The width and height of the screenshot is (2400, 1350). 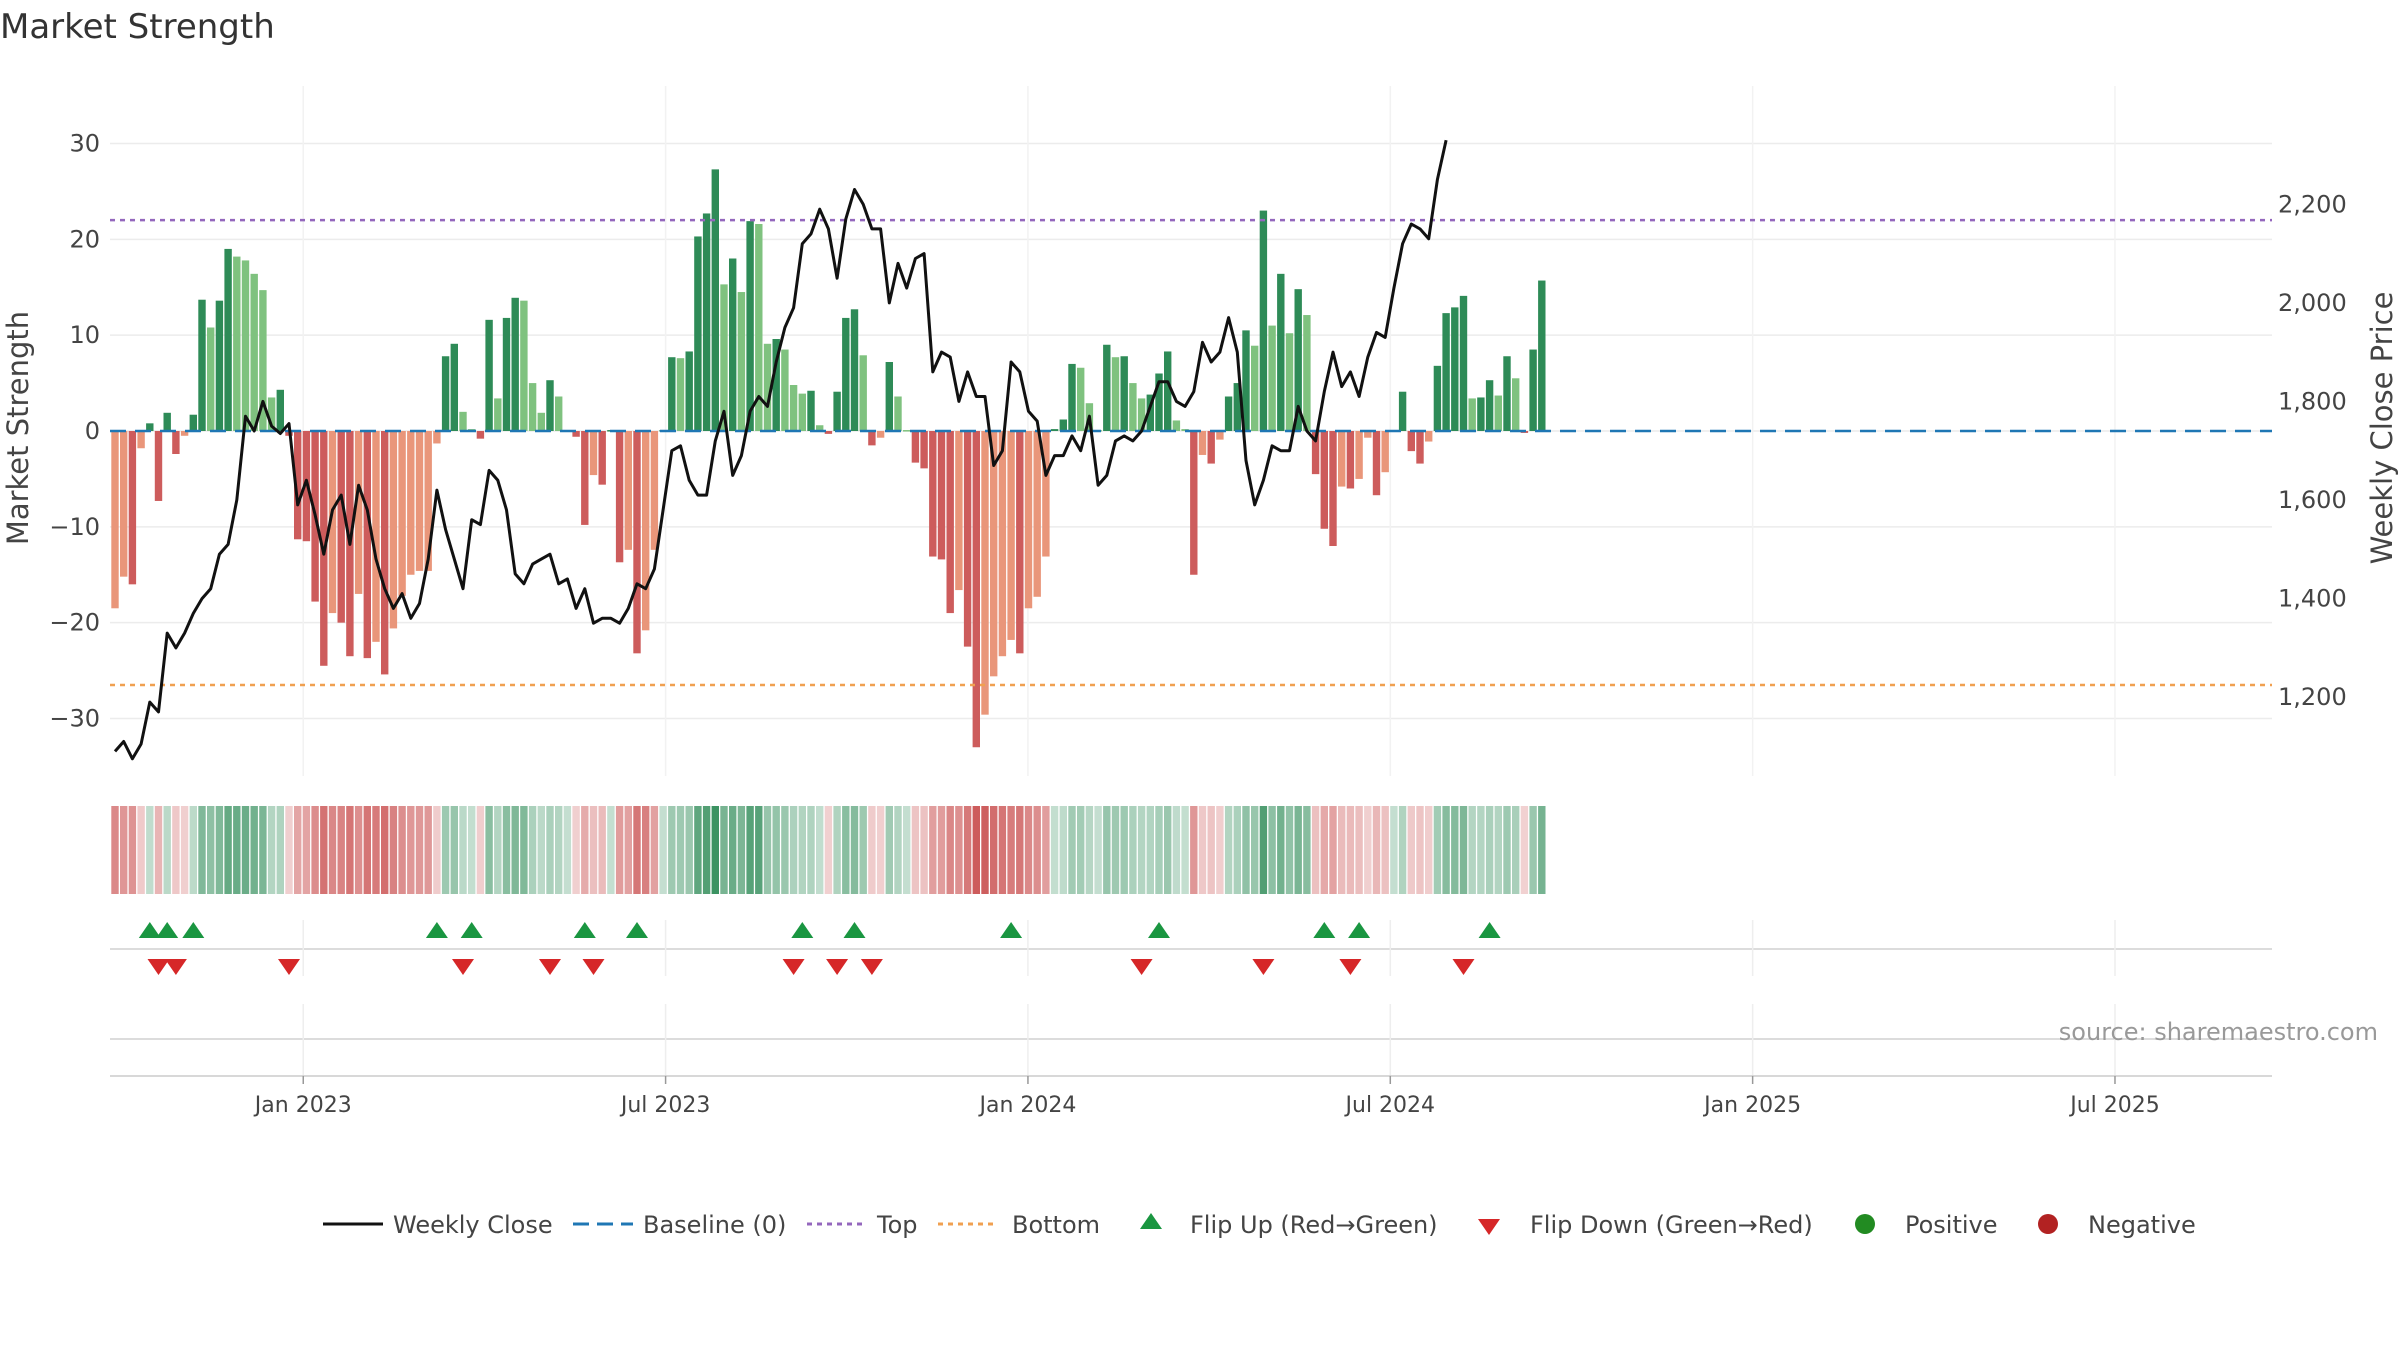 What do you see at coordinates (92, 431) in the screenshot?
I see `left-tick-label: 0` at bounding box center [92, 431].